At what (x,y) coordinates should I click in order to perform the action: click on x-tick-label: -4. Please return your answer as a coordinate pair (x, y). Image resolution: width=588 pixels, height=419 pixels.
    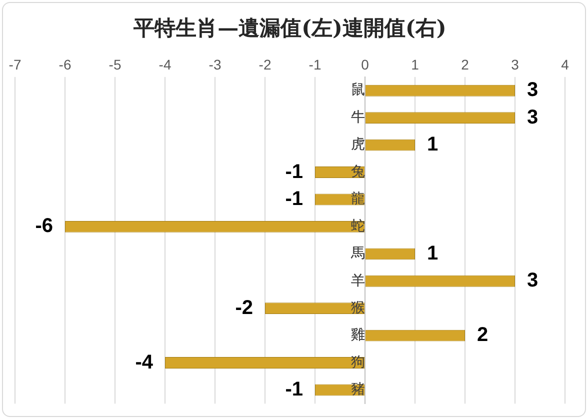
    Looking at the image, I should click on (165, 64).